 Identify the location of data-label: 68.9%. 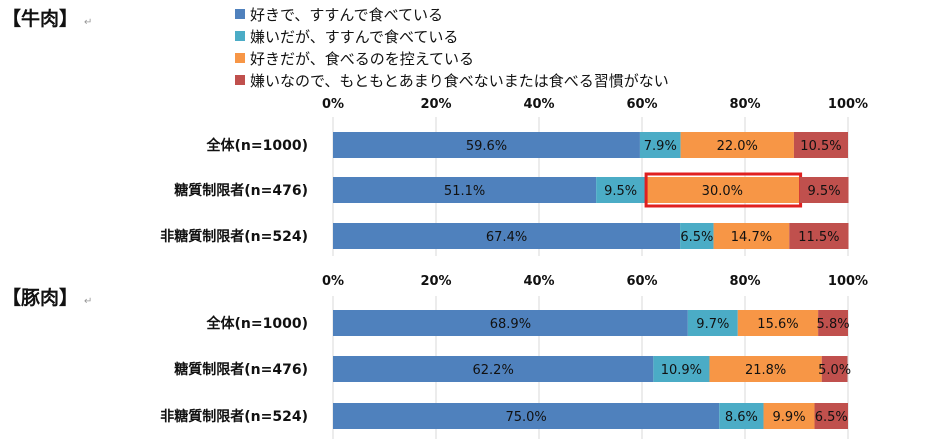
(510, 324).